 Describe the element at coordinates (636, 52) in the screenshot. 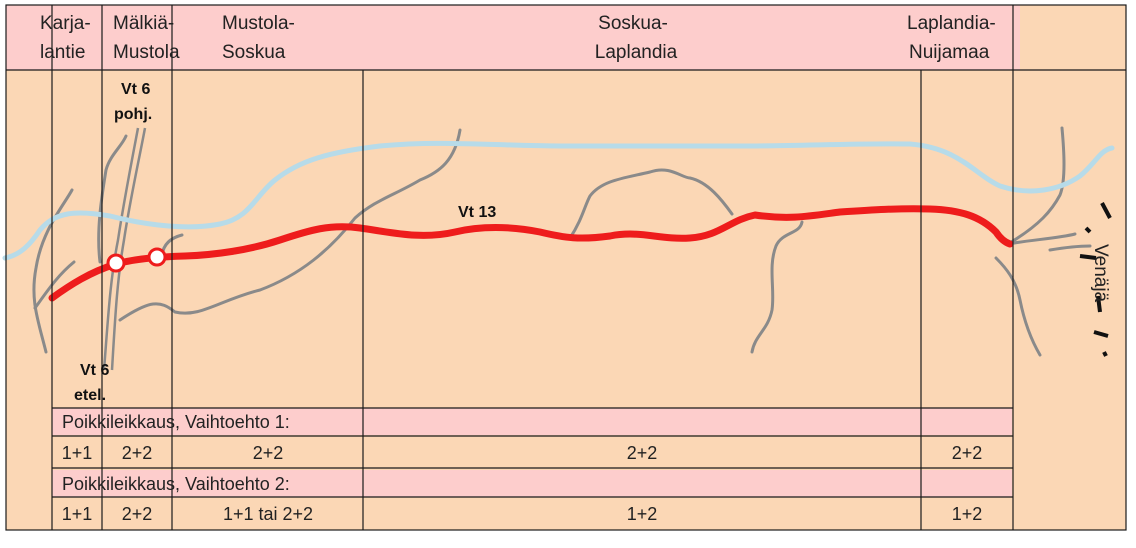

I see `section-4-line2: Laplandia` at that location.